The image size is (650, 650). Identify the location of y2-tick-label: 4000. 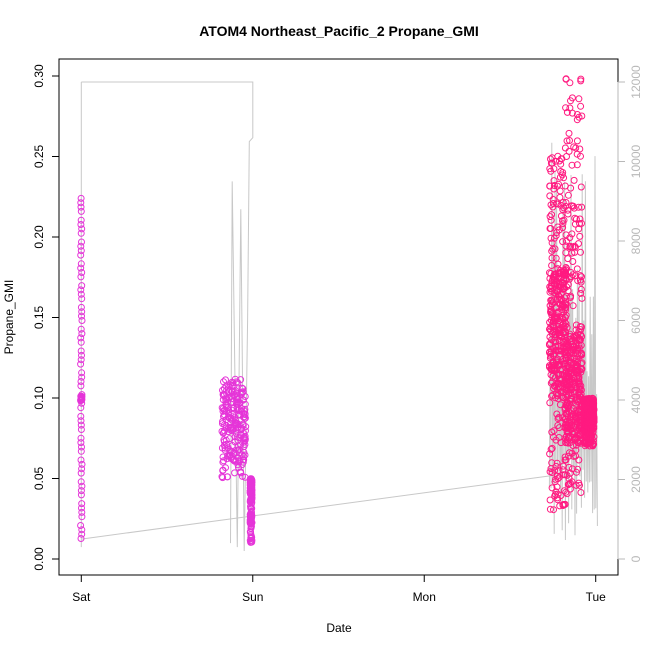
(636, 399).